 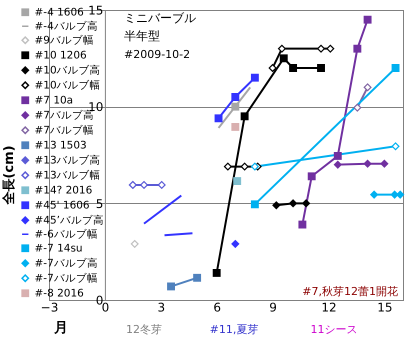 What do you see at coordinates (60, 328) in the screenshot?
I see `x-axis-title: 月` at bounding box center [60, 328].